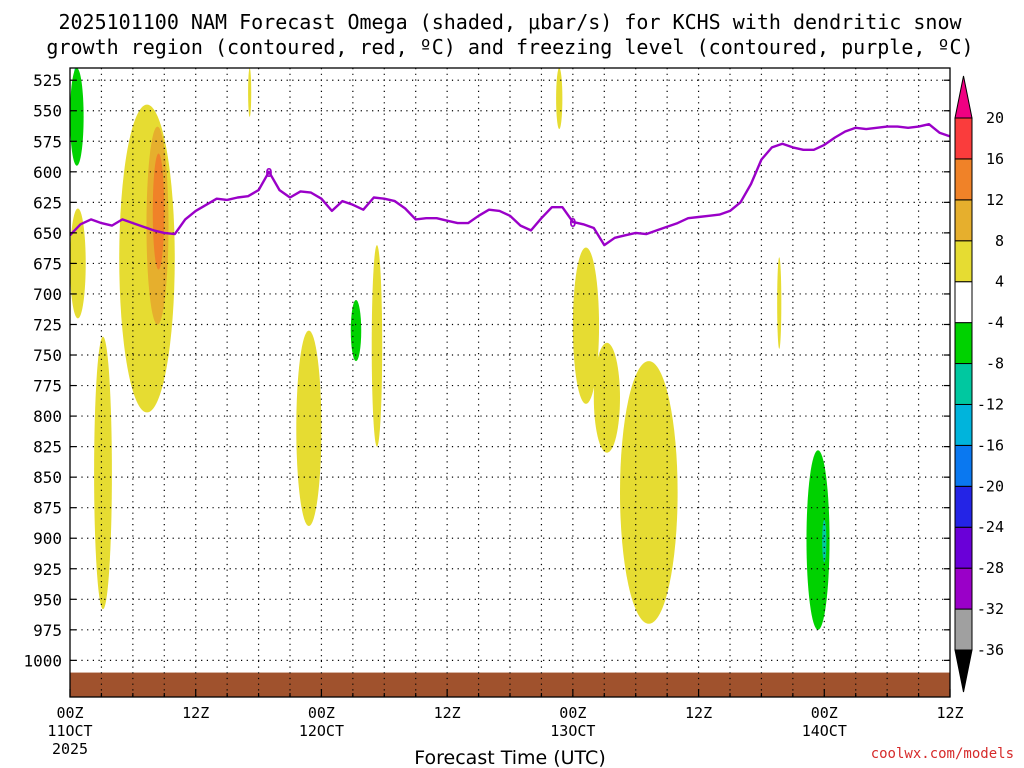  Describe the element at coordinates (990, 445) in the screenshot. I see `colorbar-label-5: -16` at that location.